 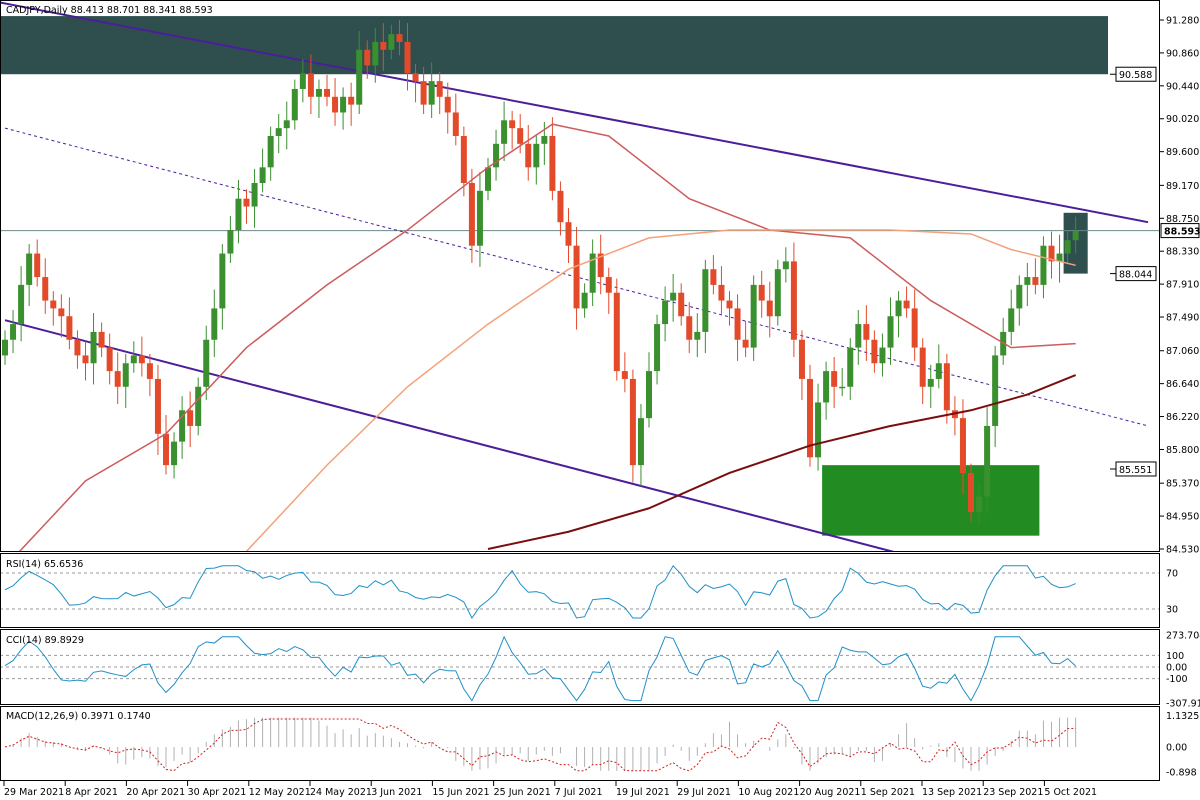 I want to click on price-tick-label: 87.060, so click(x=1182, y=351).